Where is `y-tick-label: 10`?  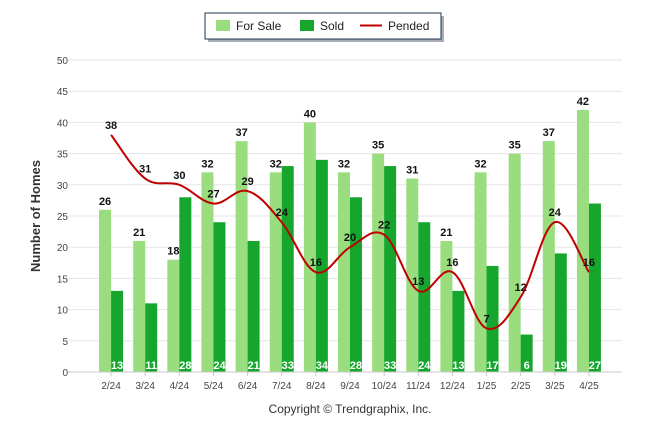
y-tick-label: 10 is located at coordinates (63, 311).